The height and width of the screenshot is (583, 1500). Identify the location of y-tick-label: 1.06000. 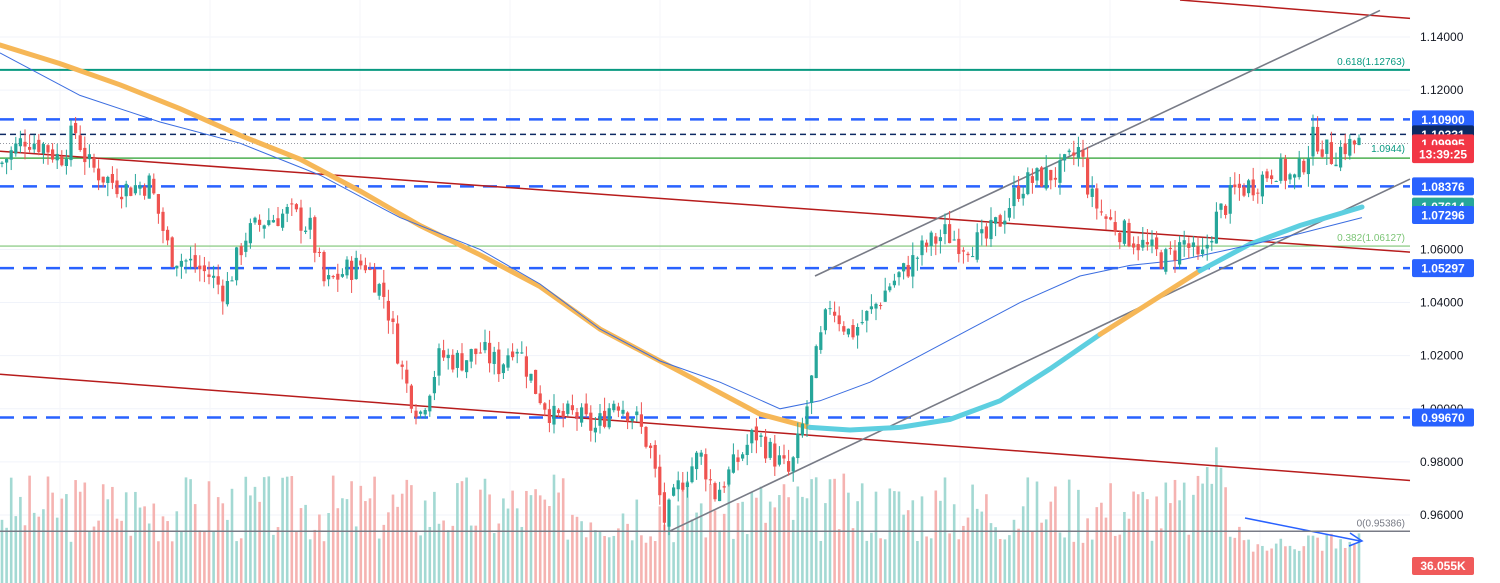
(1442, 249).